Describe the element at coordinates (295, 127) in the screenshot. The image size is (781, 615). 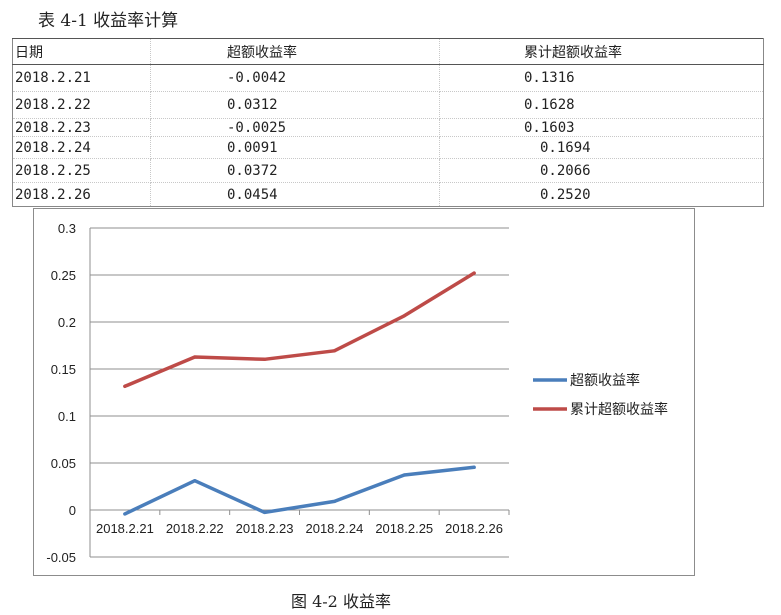
I see `cell-excess-return: -0.0025` at that location.